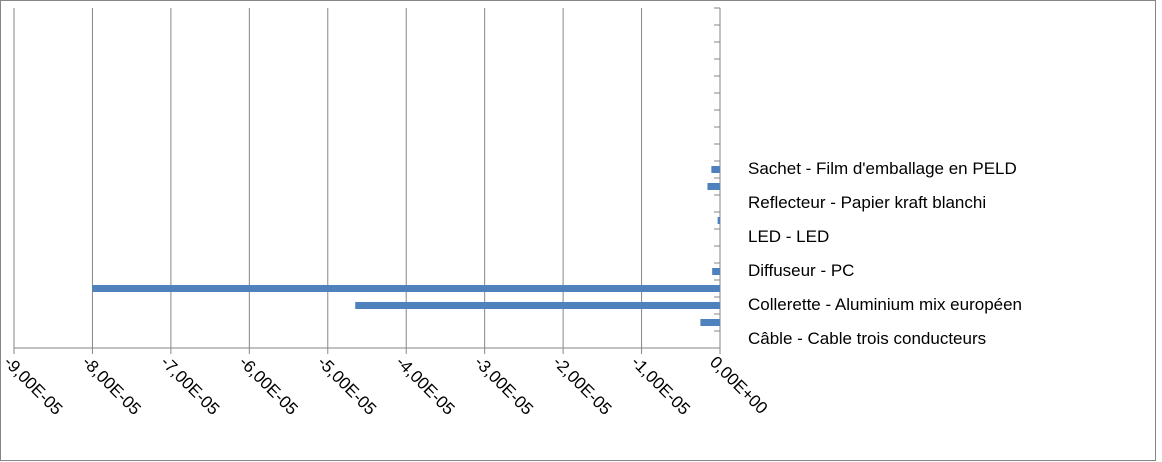  I want to click on y-tick-label: Sachet - Film d'emballage en PELD, so click(882, 168).